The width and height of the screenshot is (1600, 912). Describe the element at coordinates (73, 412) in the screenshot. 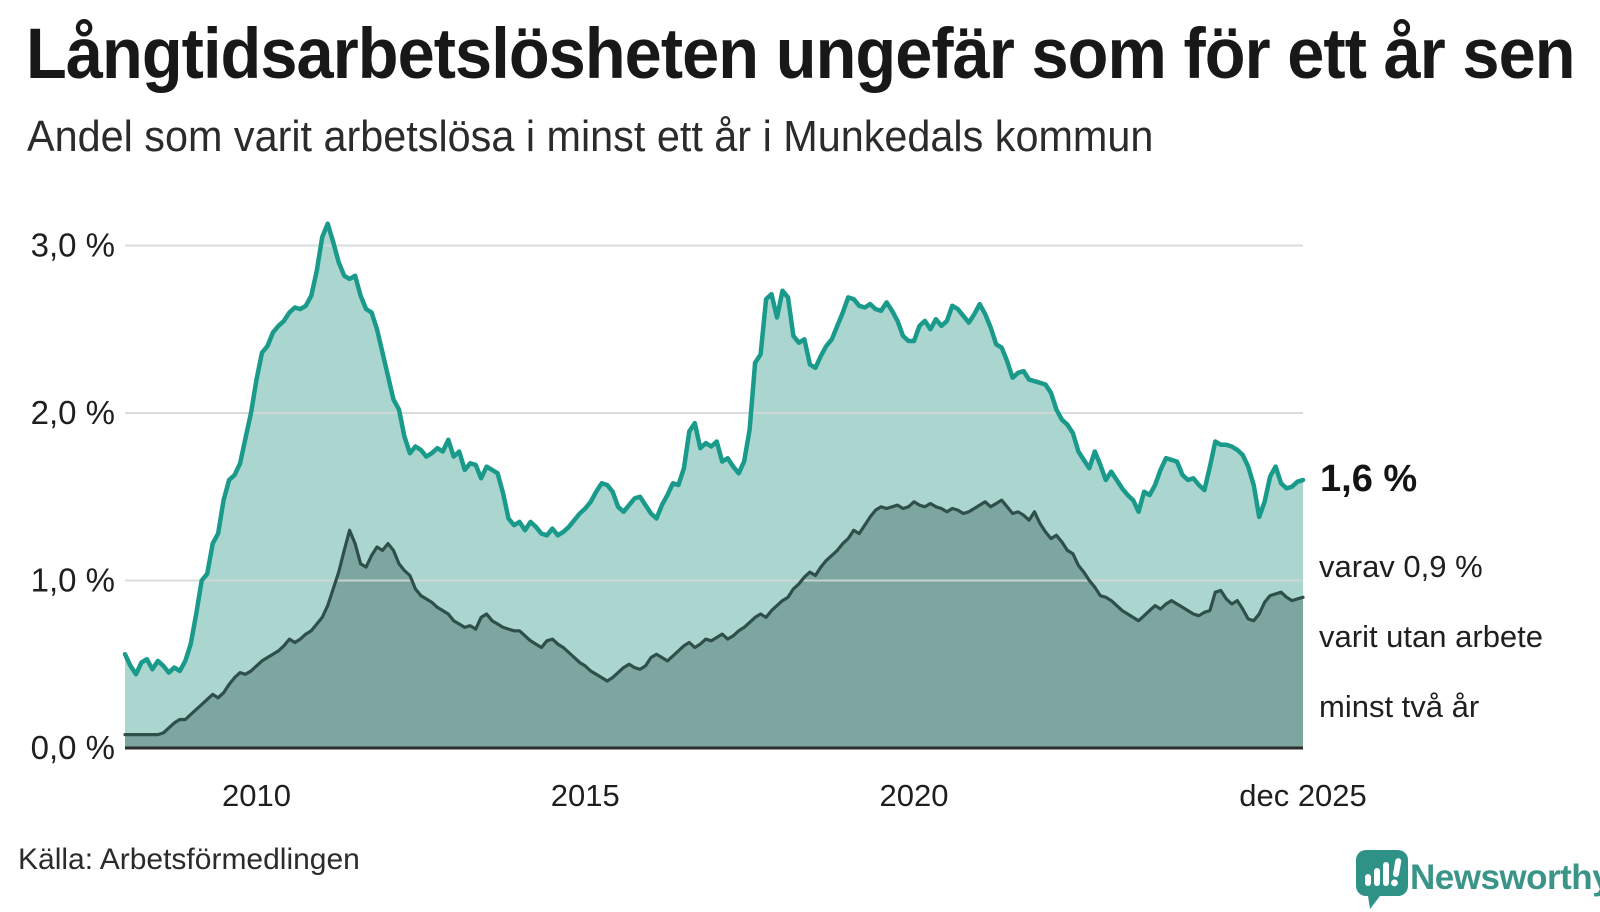

I see `y-axis-label-2: 2,0 %` at that location.